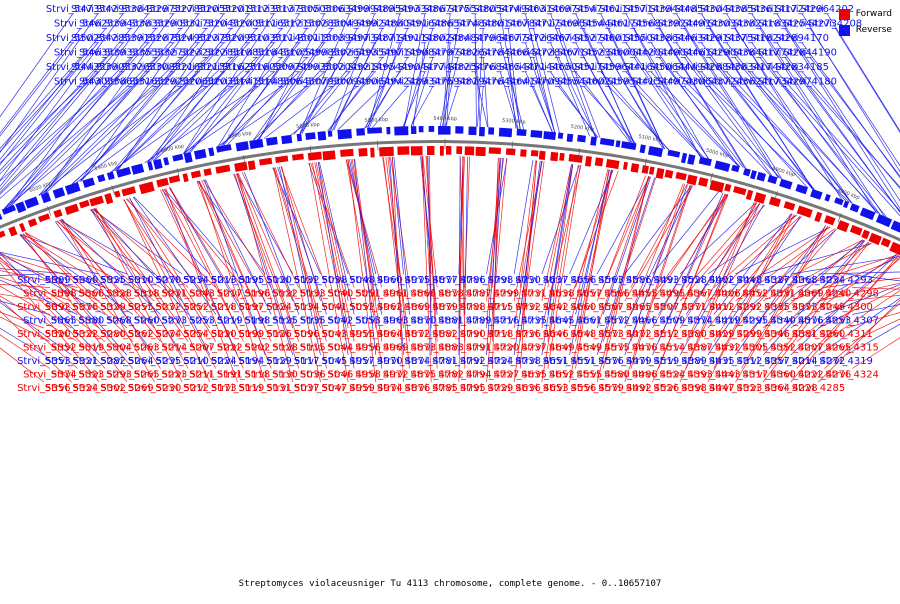 The image size is (900, 604). I want to click on gene-label: Strvi_4170, so click(802, 38).